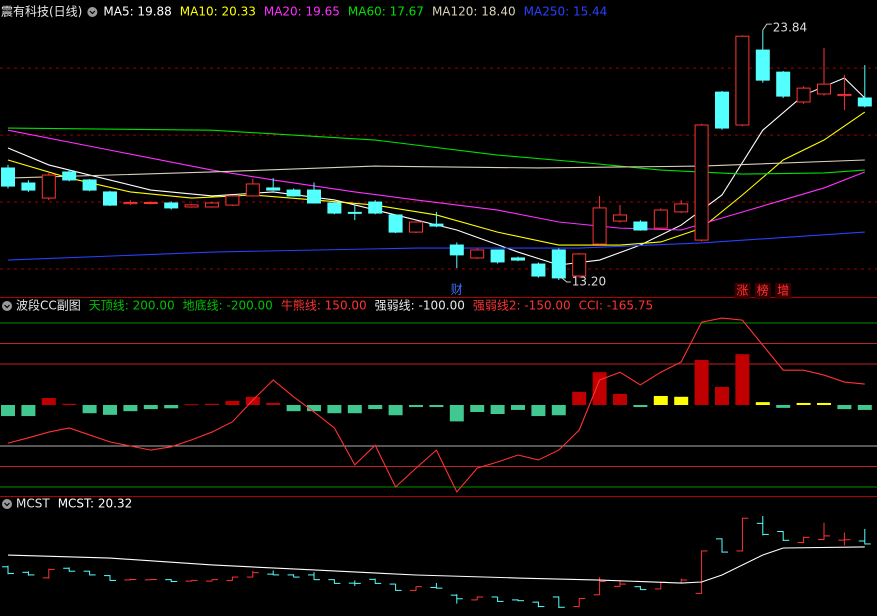  I want to click on panel-menu-chevron, so click(7, 306).